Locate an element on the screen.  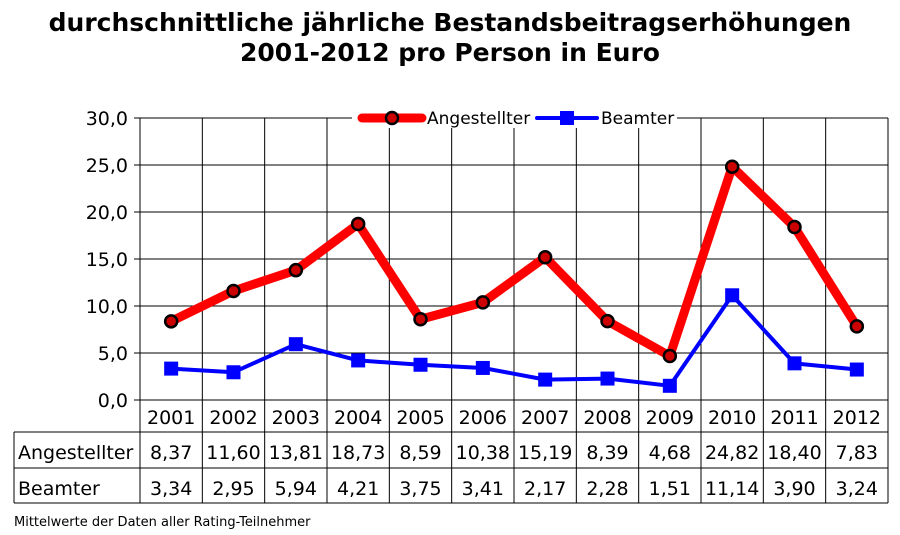
data-label: 2,28 is located at coordinates (607, 489).